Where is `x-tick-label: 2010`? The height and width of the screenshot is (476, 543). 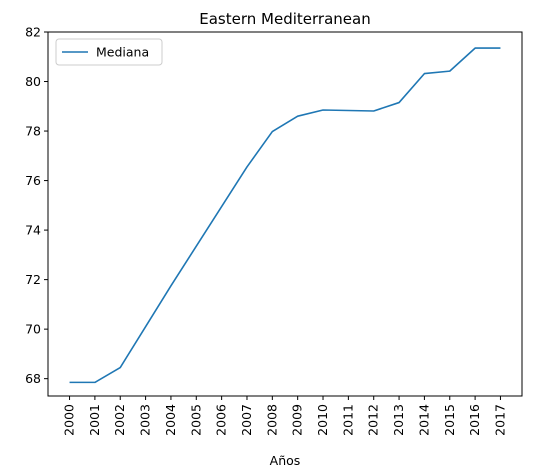 x-tick-label: 2010 is located at coordinates (322, 420).